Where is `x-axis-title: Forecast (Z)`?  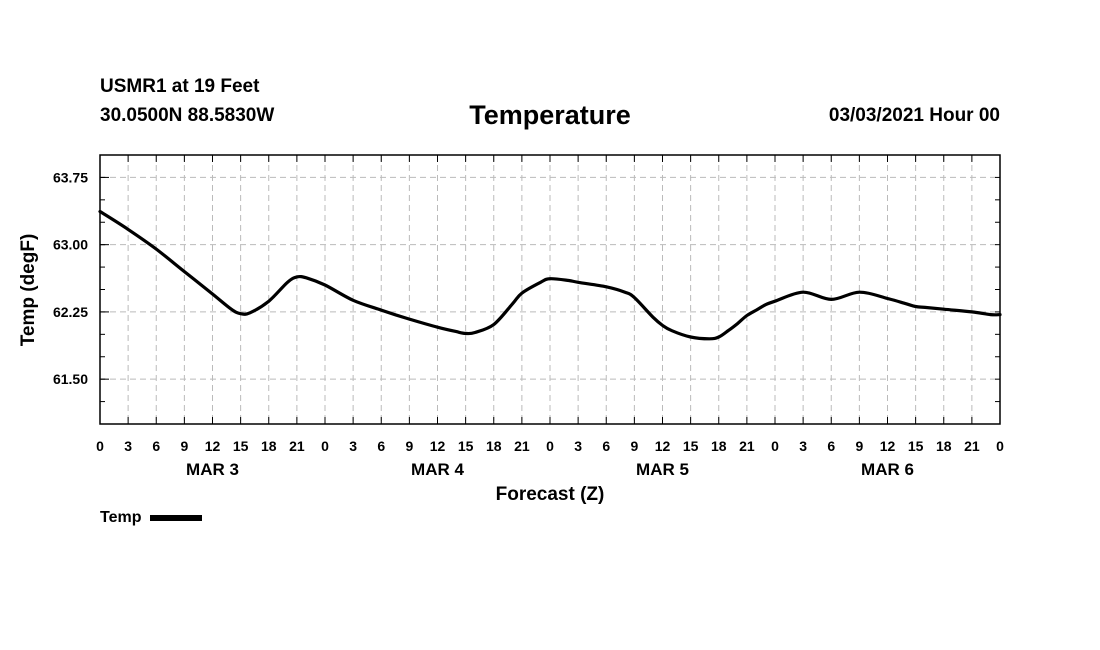
x-axis-title: Forecast (Z) is located at coordinates (550, 494).